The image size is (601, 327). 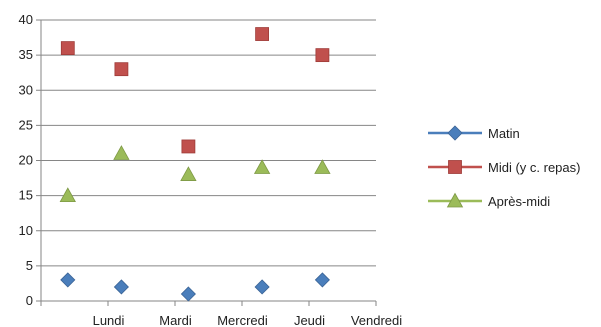 I want to click on data-point-triangle-vendredi, so click(x=322, y=166).